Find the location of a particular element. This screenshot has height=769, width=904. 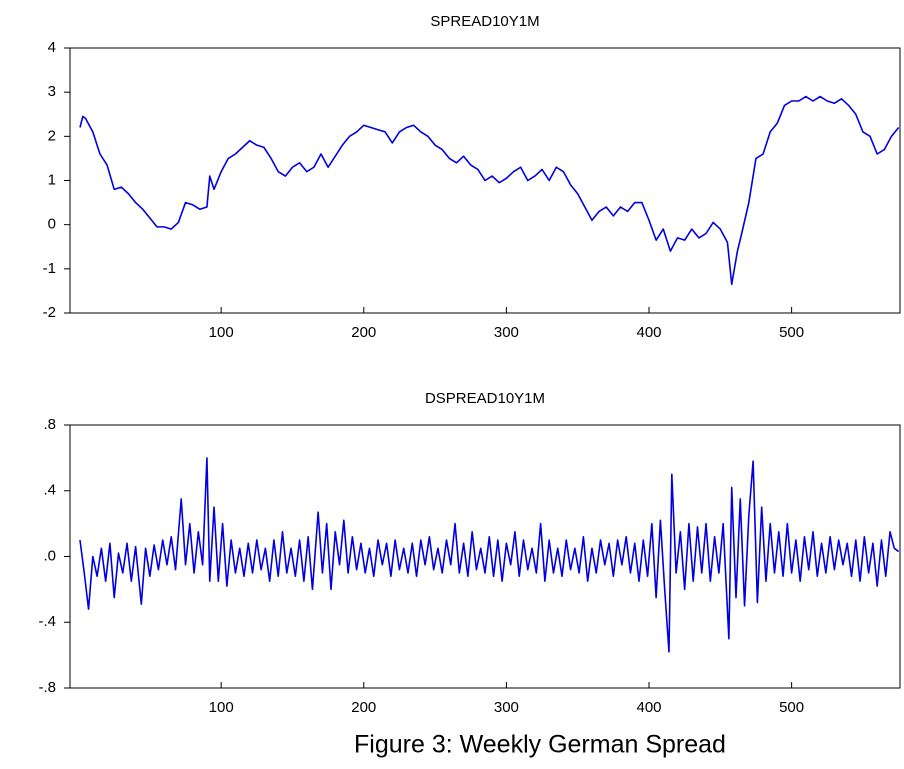

y-tick-label: -1 is located at coordinates (49, 268).